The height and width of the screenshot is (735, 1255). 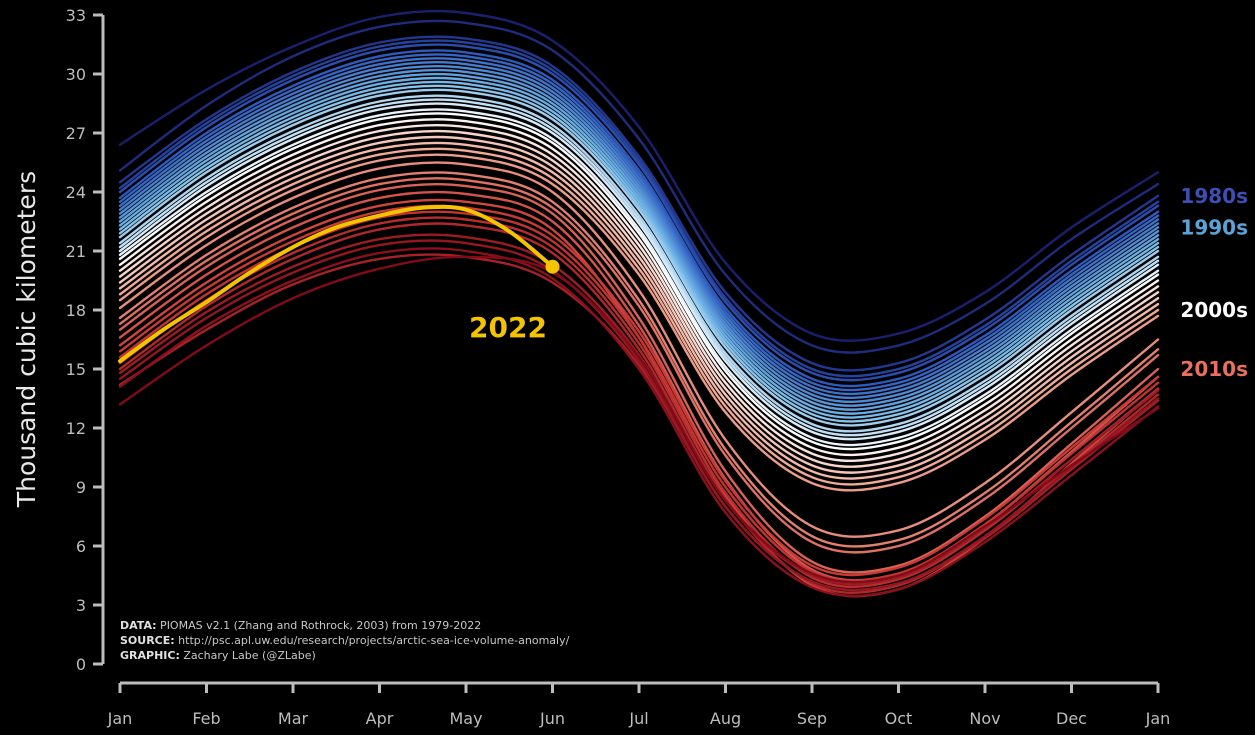 I want to click on y-tick-label: 6, so click(x=81, y=546).